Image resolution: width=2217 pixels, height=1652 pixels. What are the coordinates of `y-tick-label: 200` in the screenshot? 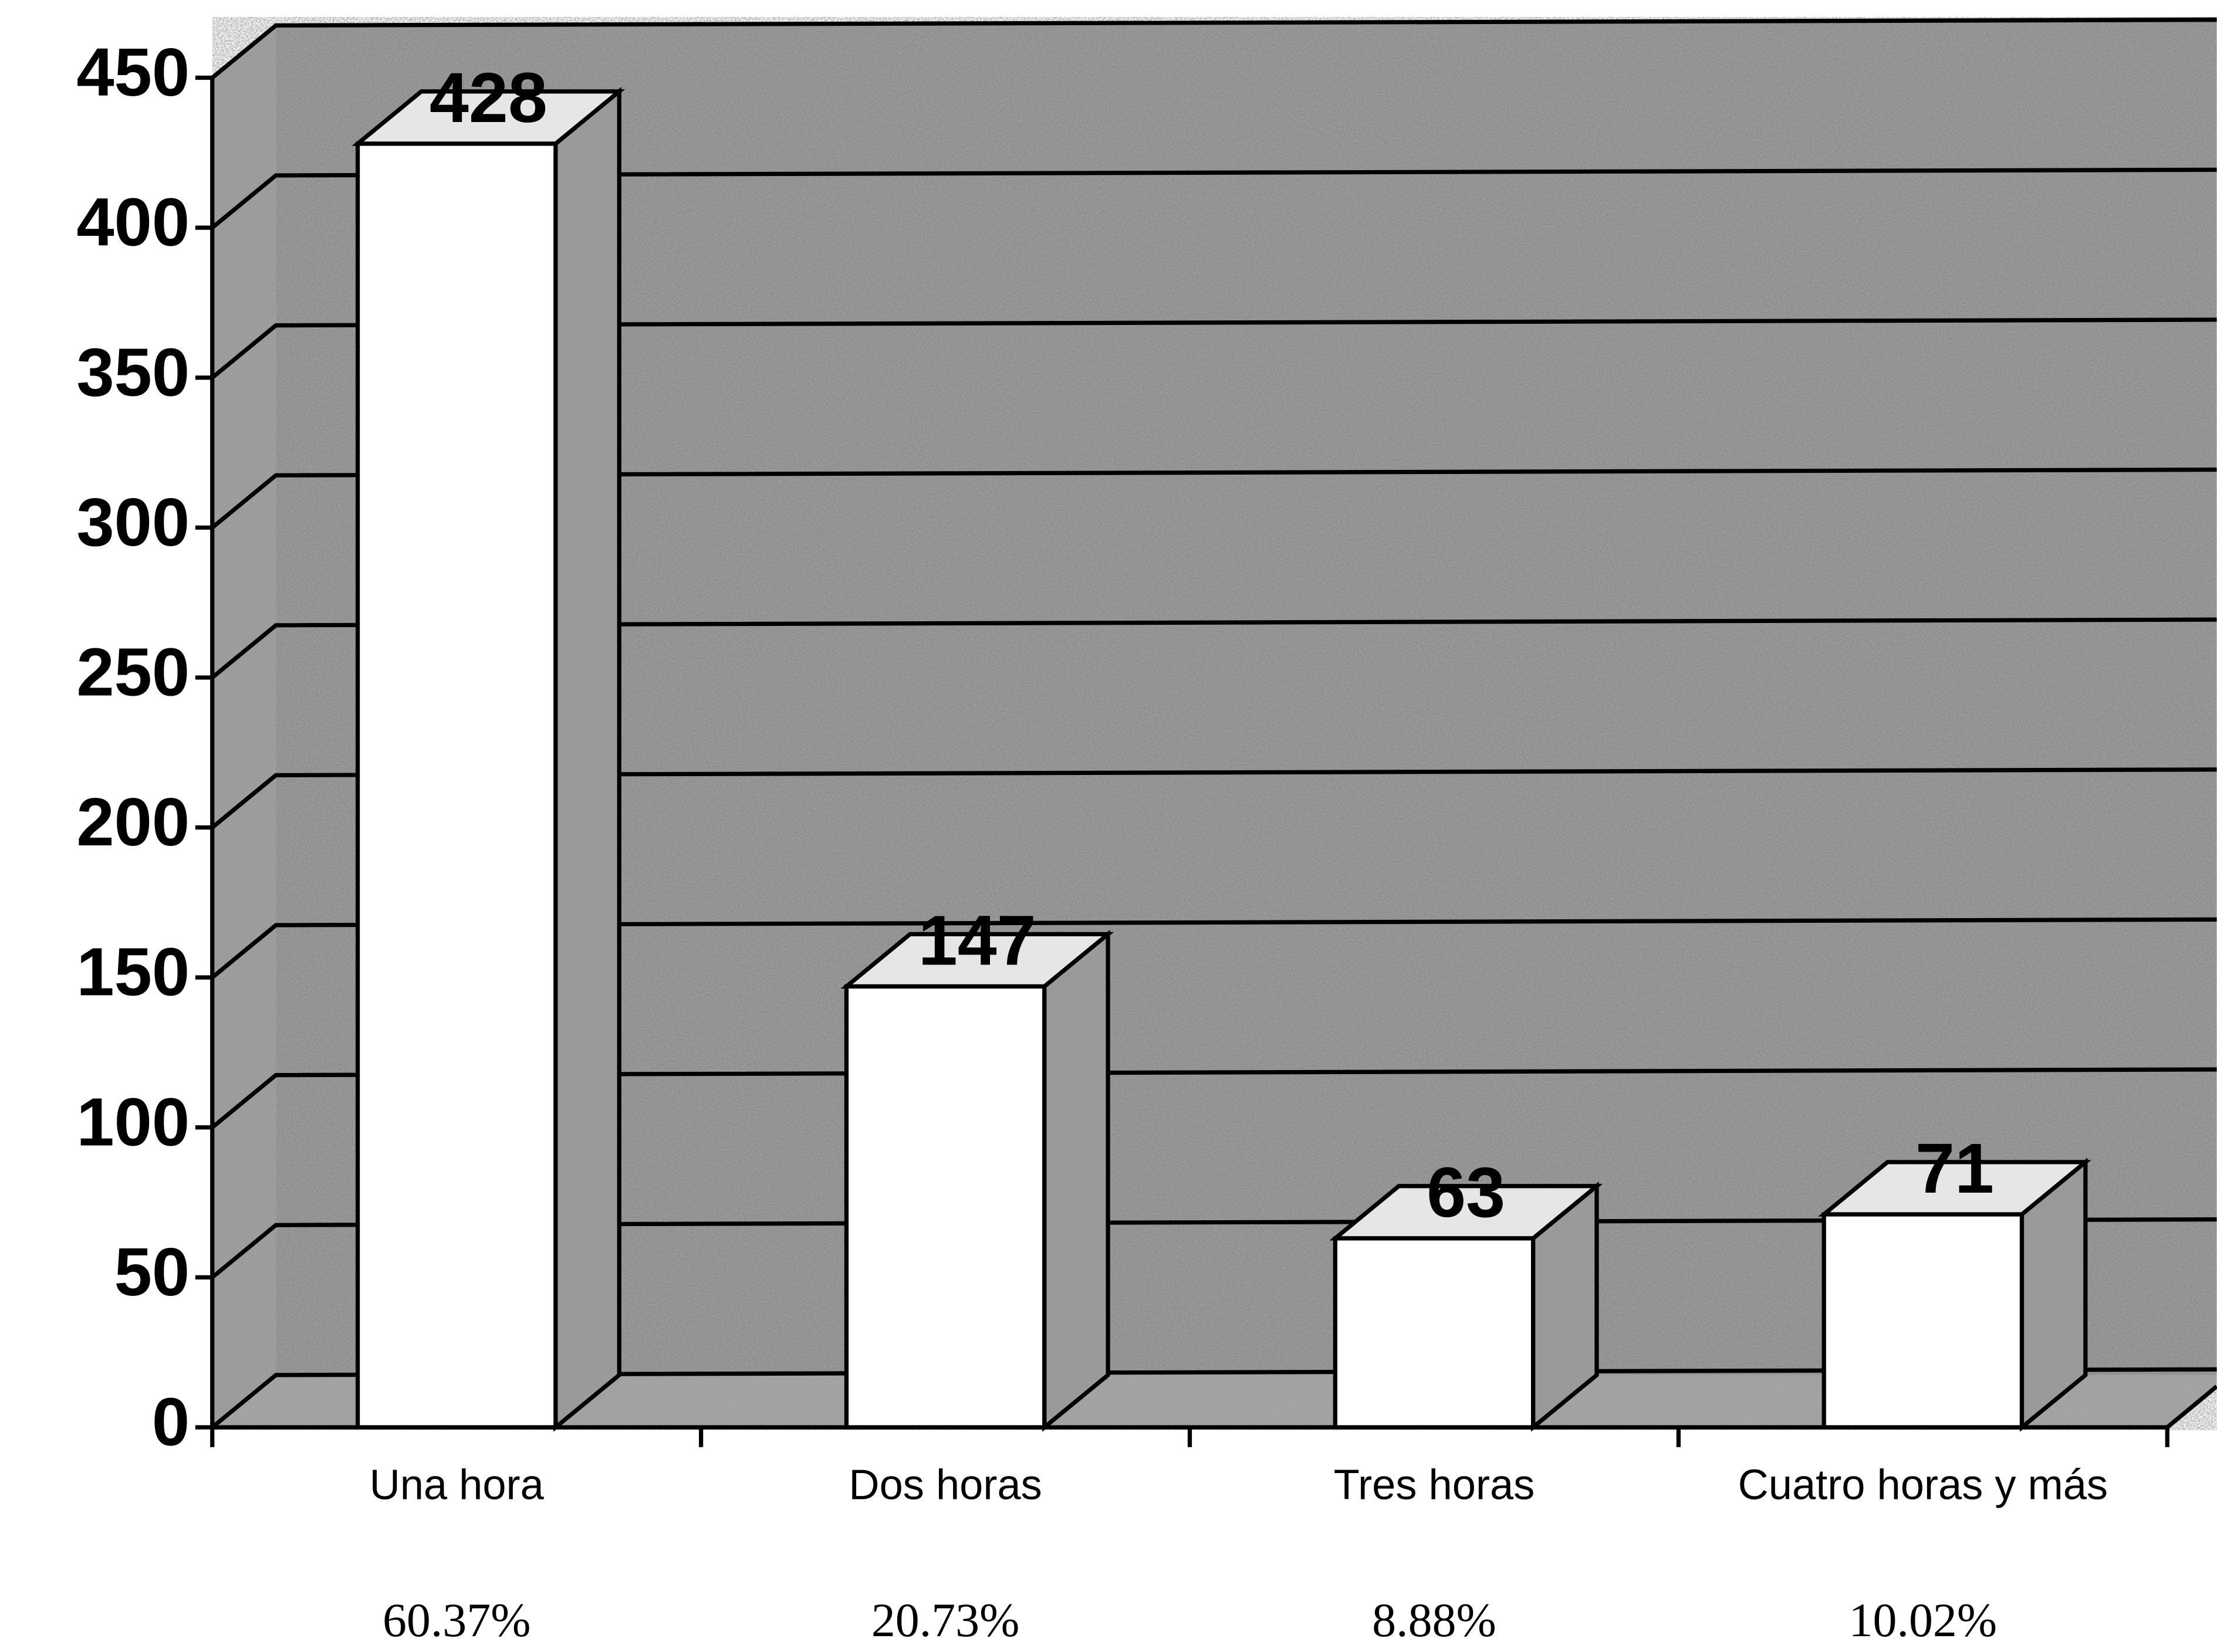 It's located at (133, 822).